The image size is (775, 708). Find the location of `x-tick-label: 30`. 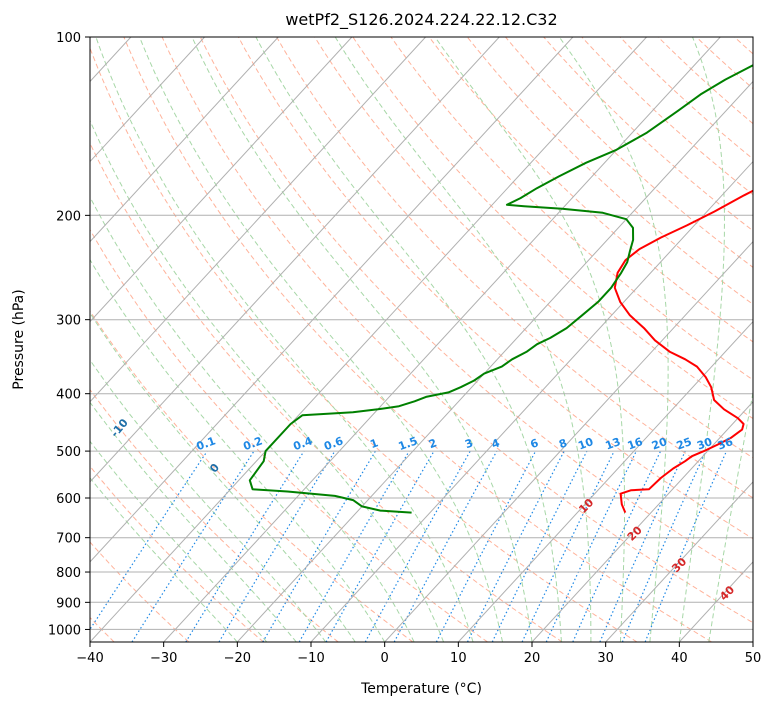

x-tick-label: 30 is located at coordinates (605, 658).